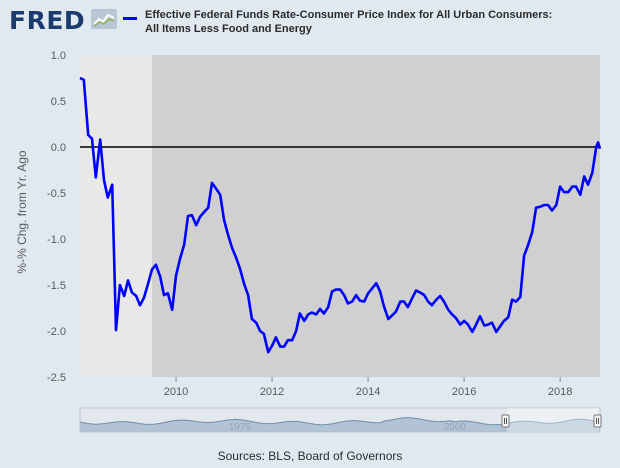 This screenshot has height=468, width=620. I want to click on legend-label-line-2: All Items Less Food and Energy, so click(228, 29).